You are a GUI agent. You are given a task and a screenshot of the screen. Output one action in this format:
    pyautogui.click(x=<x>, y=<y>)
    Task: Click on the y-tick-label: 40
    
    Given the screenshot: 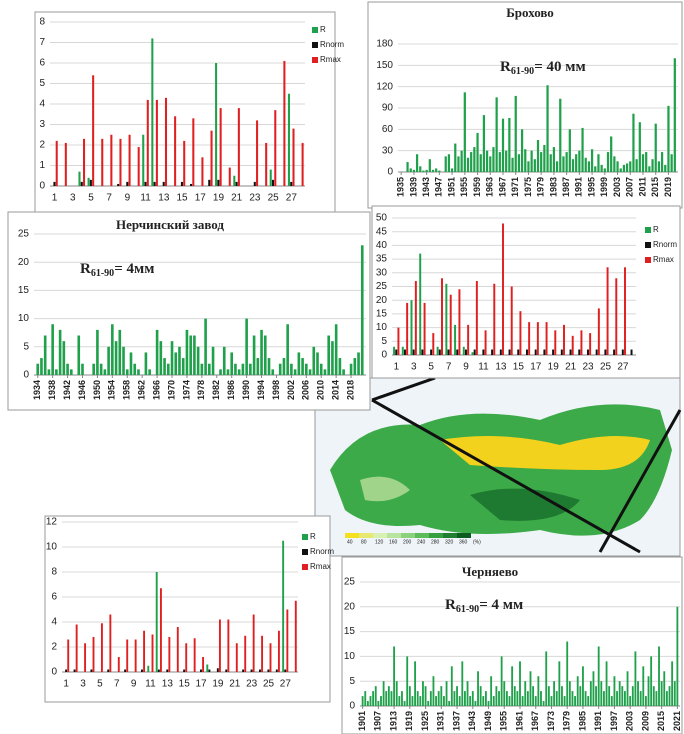 What is the action you would take?
    pyautogui.click(x=382, y=245)
    